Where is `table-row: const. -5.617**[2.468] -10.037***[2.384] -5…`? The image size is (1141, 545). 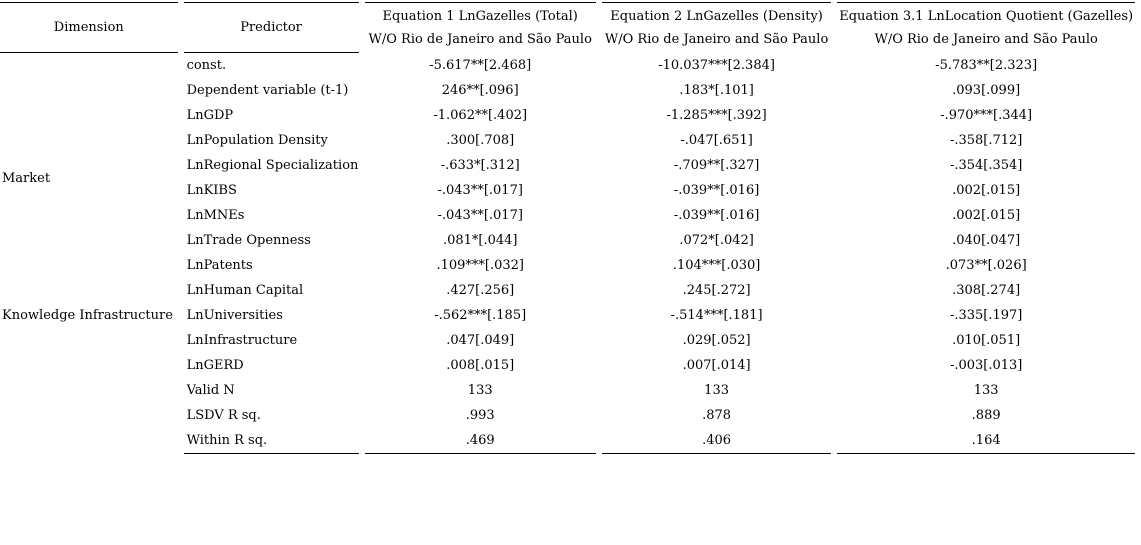 table-row: const. -5.617**[2.468] -10.037***[2.384] -5… is located at coordinates (567, 65).